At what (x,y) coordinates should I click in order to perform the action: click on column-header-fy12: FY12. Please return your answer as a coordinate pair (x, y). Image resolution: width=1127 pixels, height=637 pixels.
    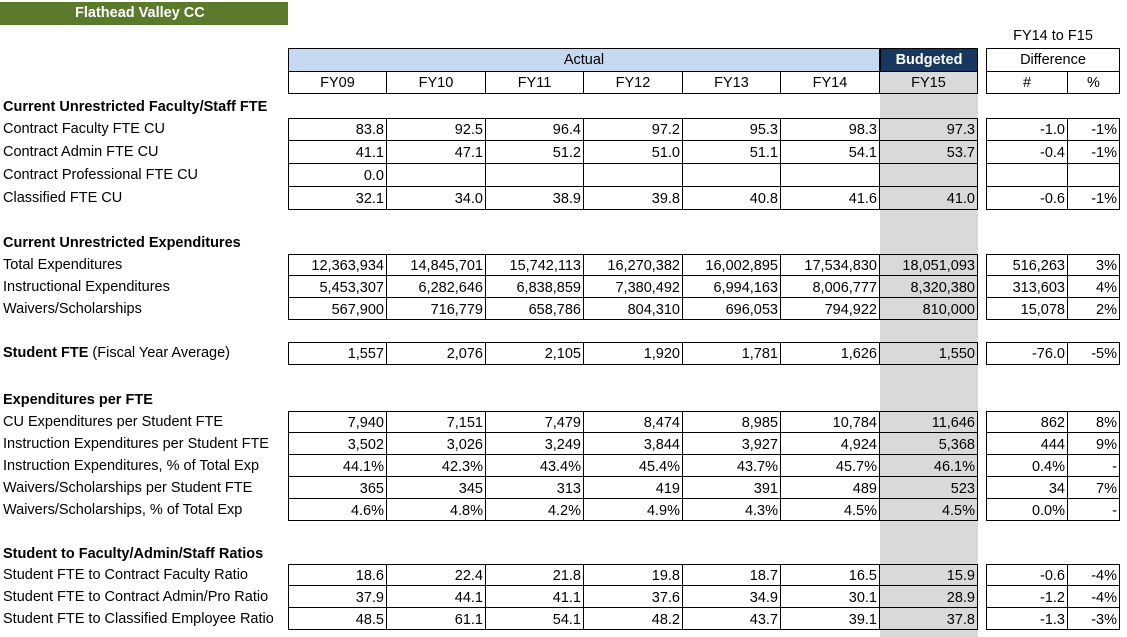
    Looking at the image, I should click on (633, 83).